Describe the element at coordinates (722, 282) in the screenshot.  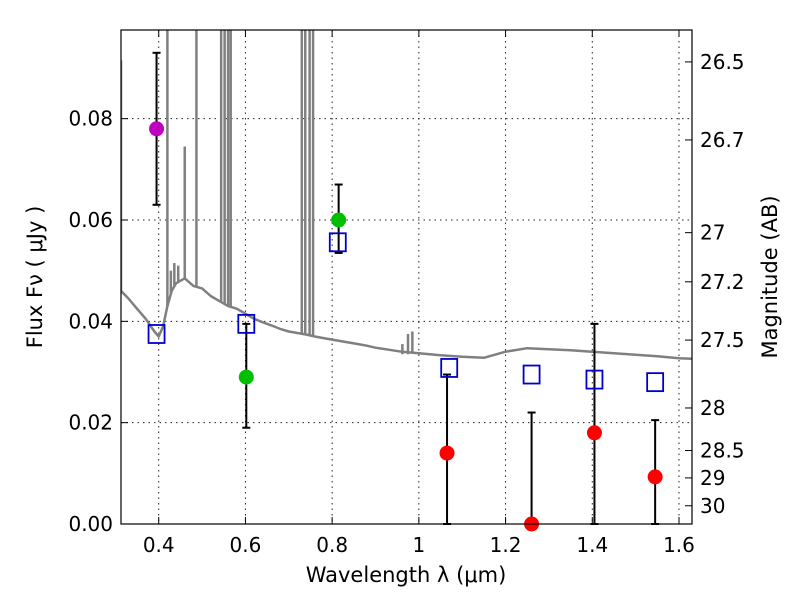
I see `right-tick-label: 27.2` at that location.